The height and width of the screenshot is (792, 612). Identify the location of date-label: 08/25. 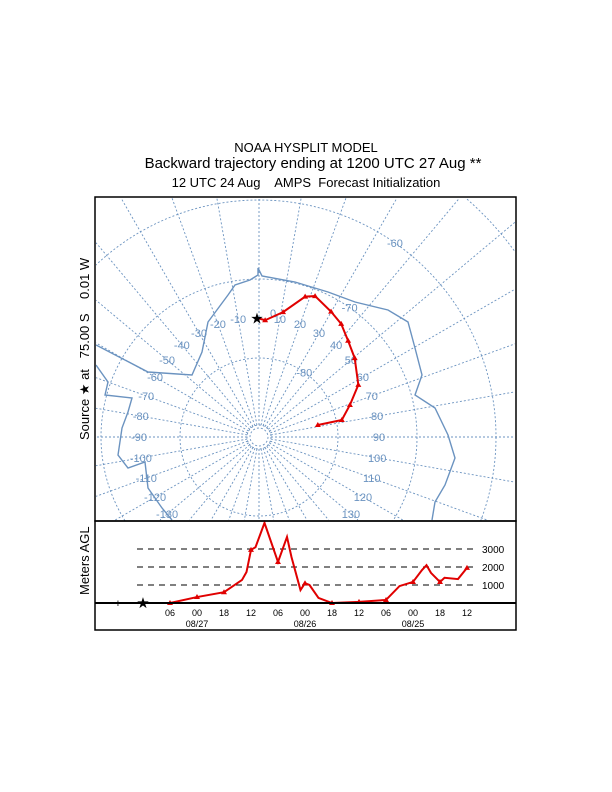
(413, 624).